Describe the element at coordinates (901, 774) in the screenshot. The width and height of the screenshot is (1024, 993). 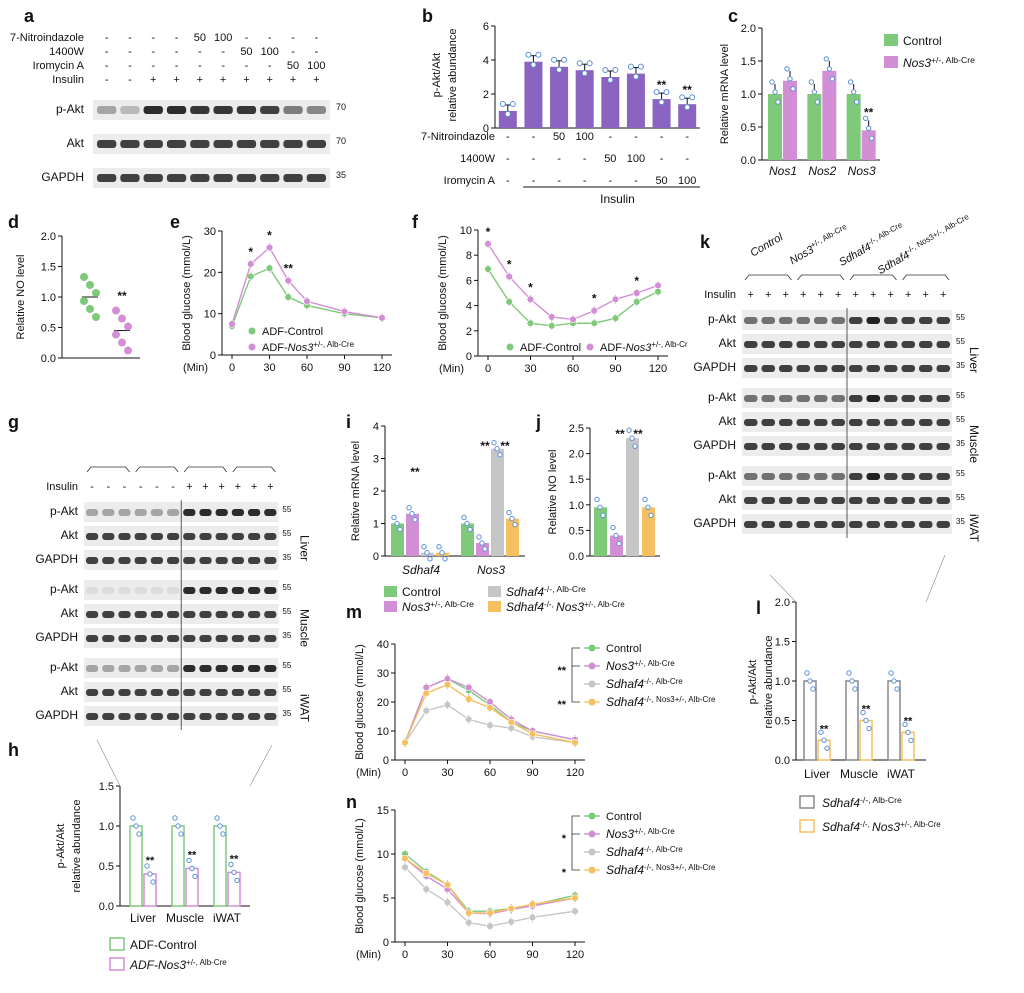
I see `panel-l-category: iWAT` at that location.